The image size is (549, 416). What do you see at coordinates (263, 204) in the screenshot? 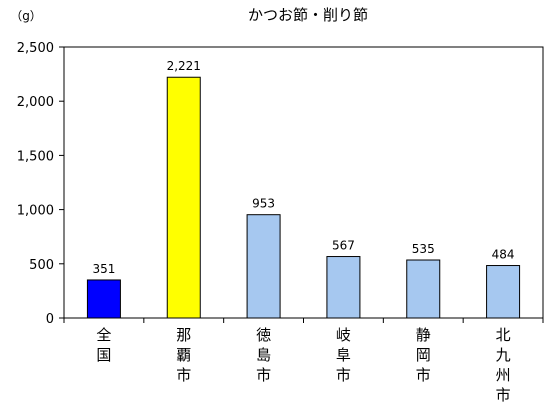
I see `data-label: 953` at bounding box center [263, 204].